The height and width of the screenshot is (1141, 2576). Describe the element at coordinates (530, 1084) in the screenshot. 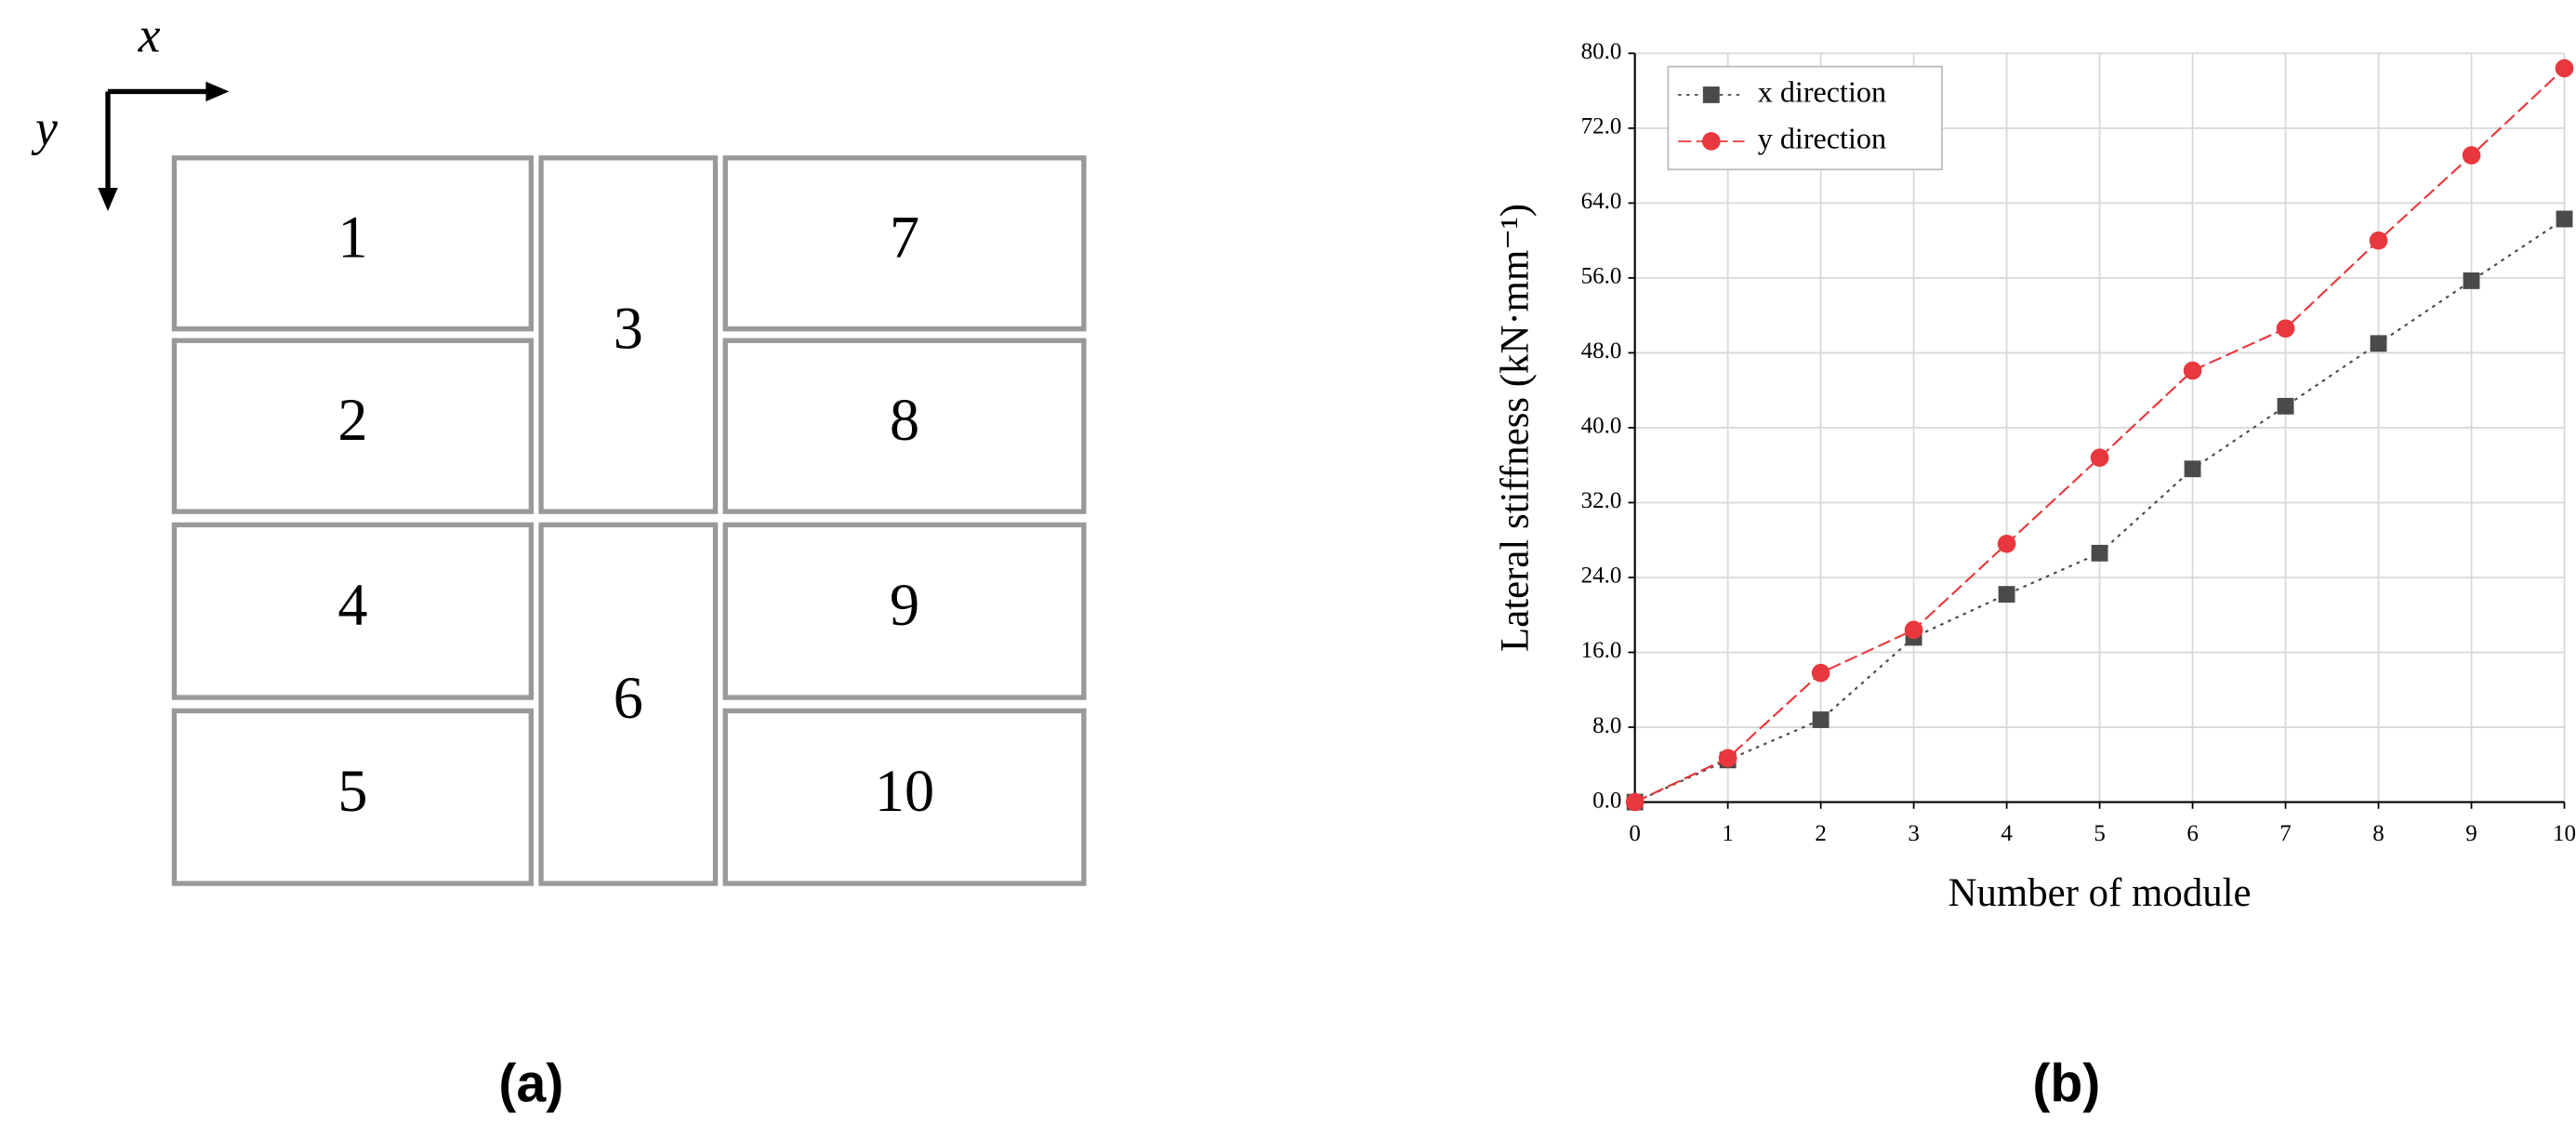

I see `panel-label: (a)` at that location.